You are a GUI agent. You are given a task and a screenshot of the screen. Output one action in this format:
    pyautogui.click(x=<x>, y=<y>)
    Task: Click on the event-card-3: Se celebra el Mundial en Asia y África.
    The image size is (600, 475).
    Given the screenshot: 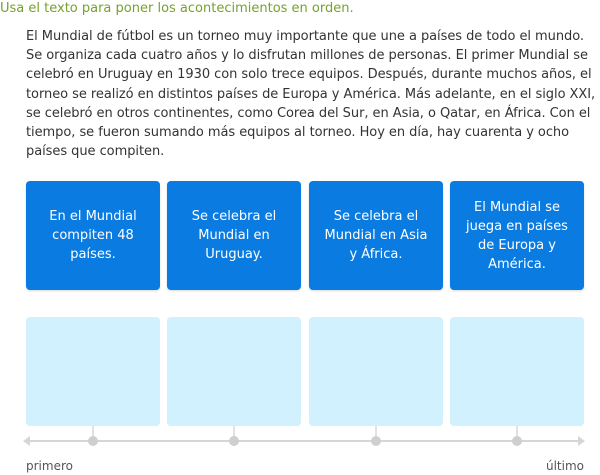 What is the action you would take?
    pyautogui.click(x=376, y=235)
    